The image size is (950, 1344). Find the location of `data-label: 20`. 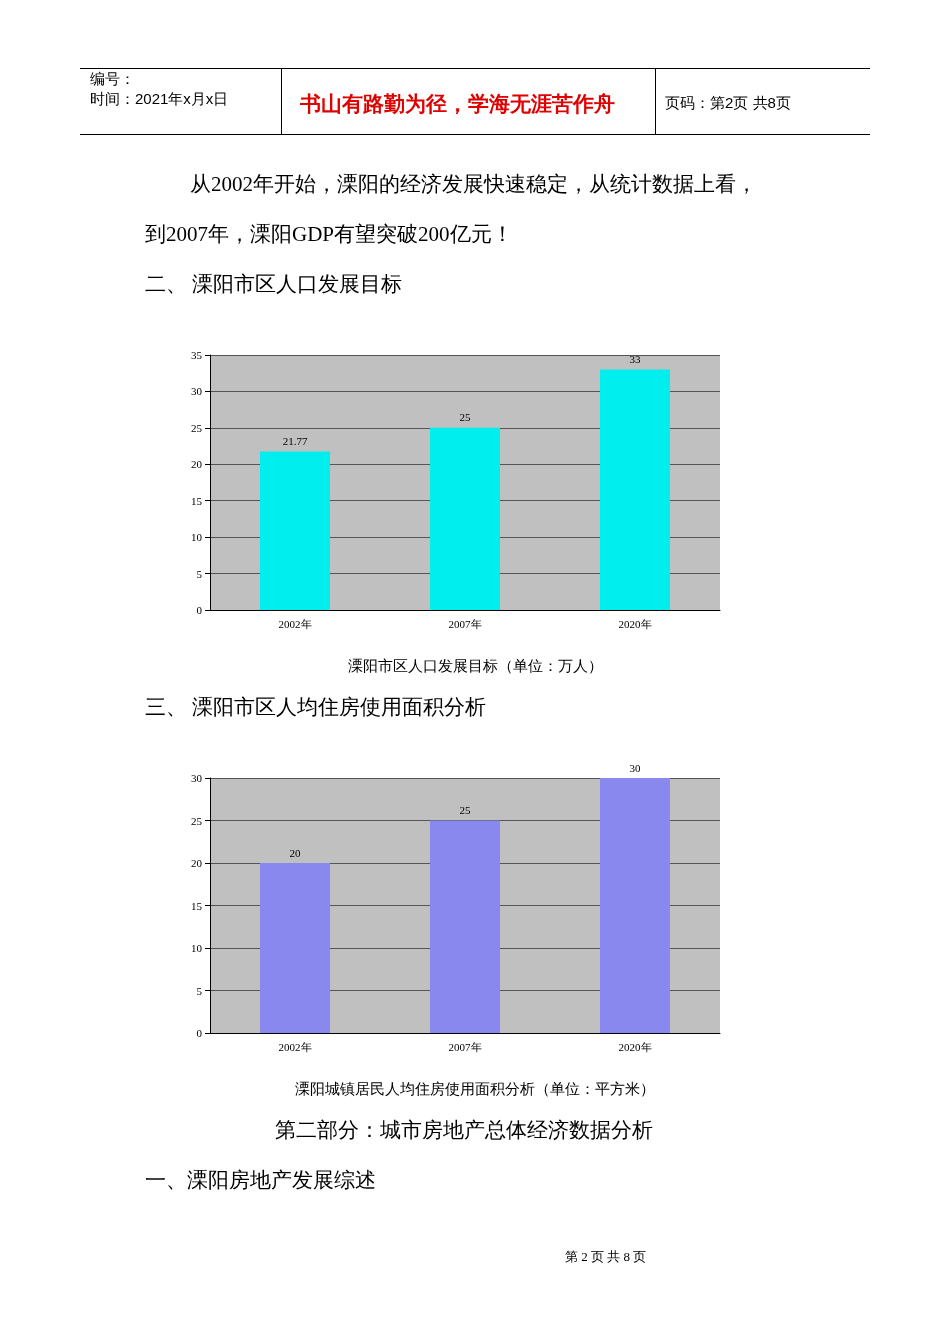

data-label: 20 is located at coordinates (295, 852).